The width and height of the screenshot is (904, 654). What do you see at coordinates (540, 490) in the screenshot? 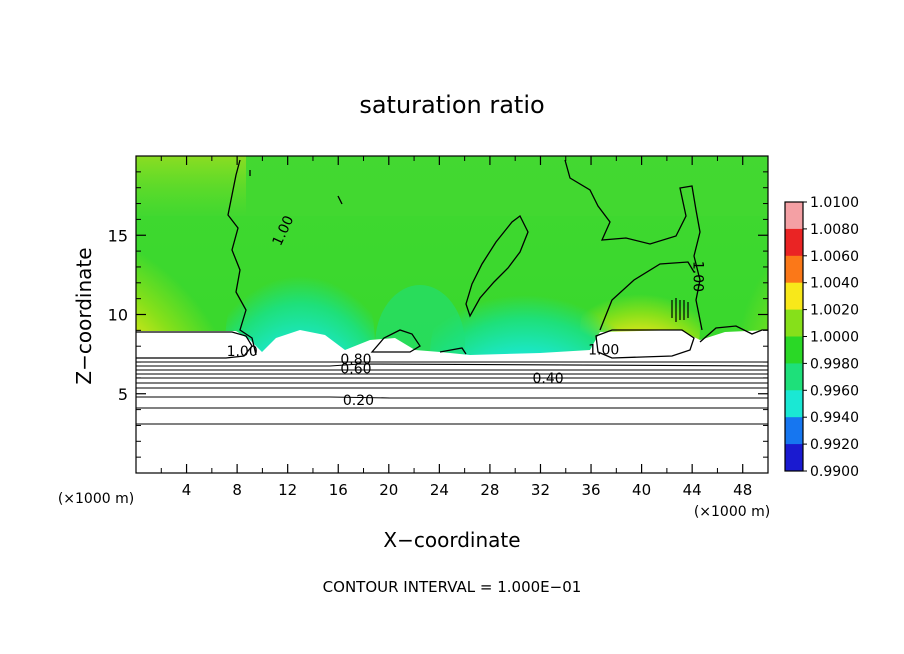
I see `x-tick-label: 32` at bounding box center [540, 490].